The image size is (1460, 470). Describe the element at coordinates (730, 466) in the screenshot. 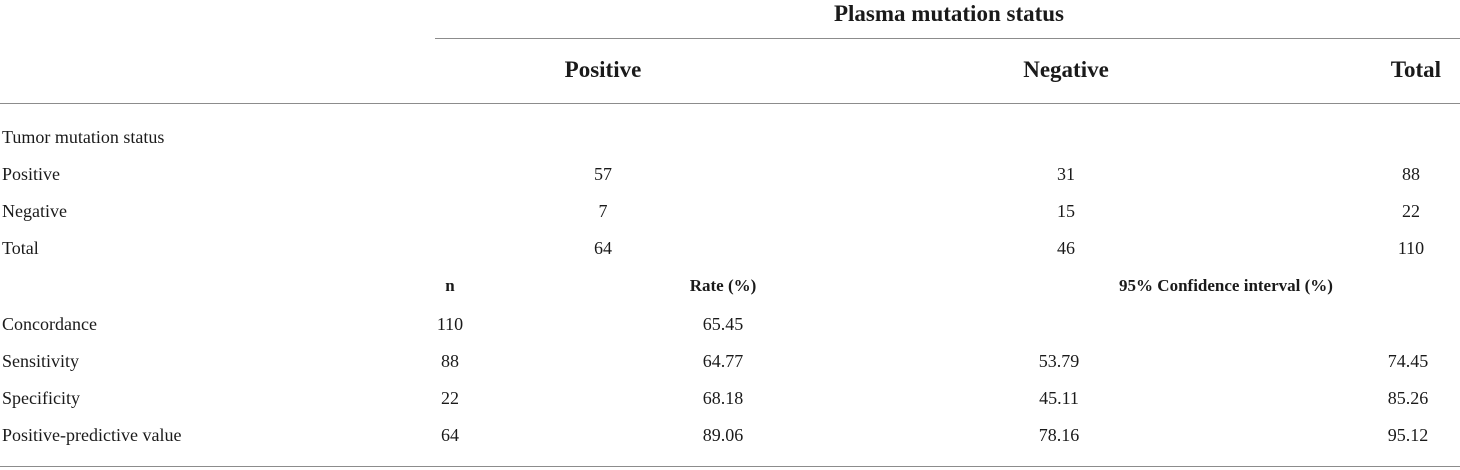

I see `table-bottom-rule` at that location.